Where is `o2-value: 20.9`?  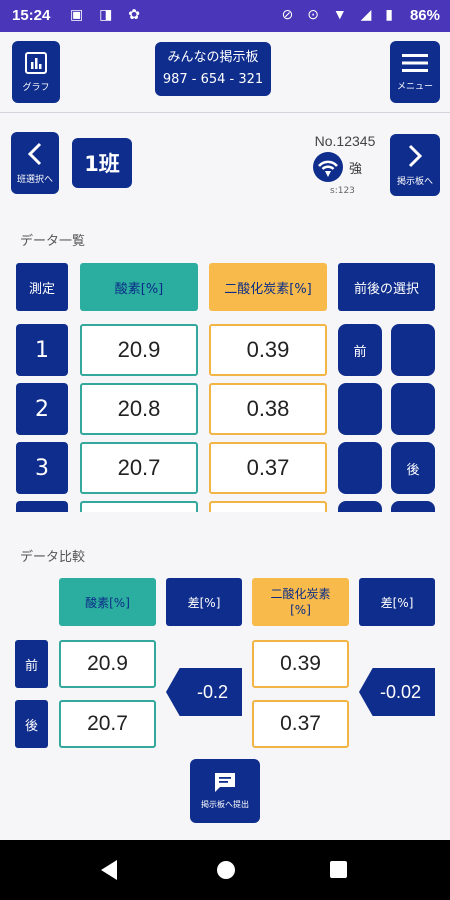
o2-value: 20.9 is located at coordinates (139, 350).